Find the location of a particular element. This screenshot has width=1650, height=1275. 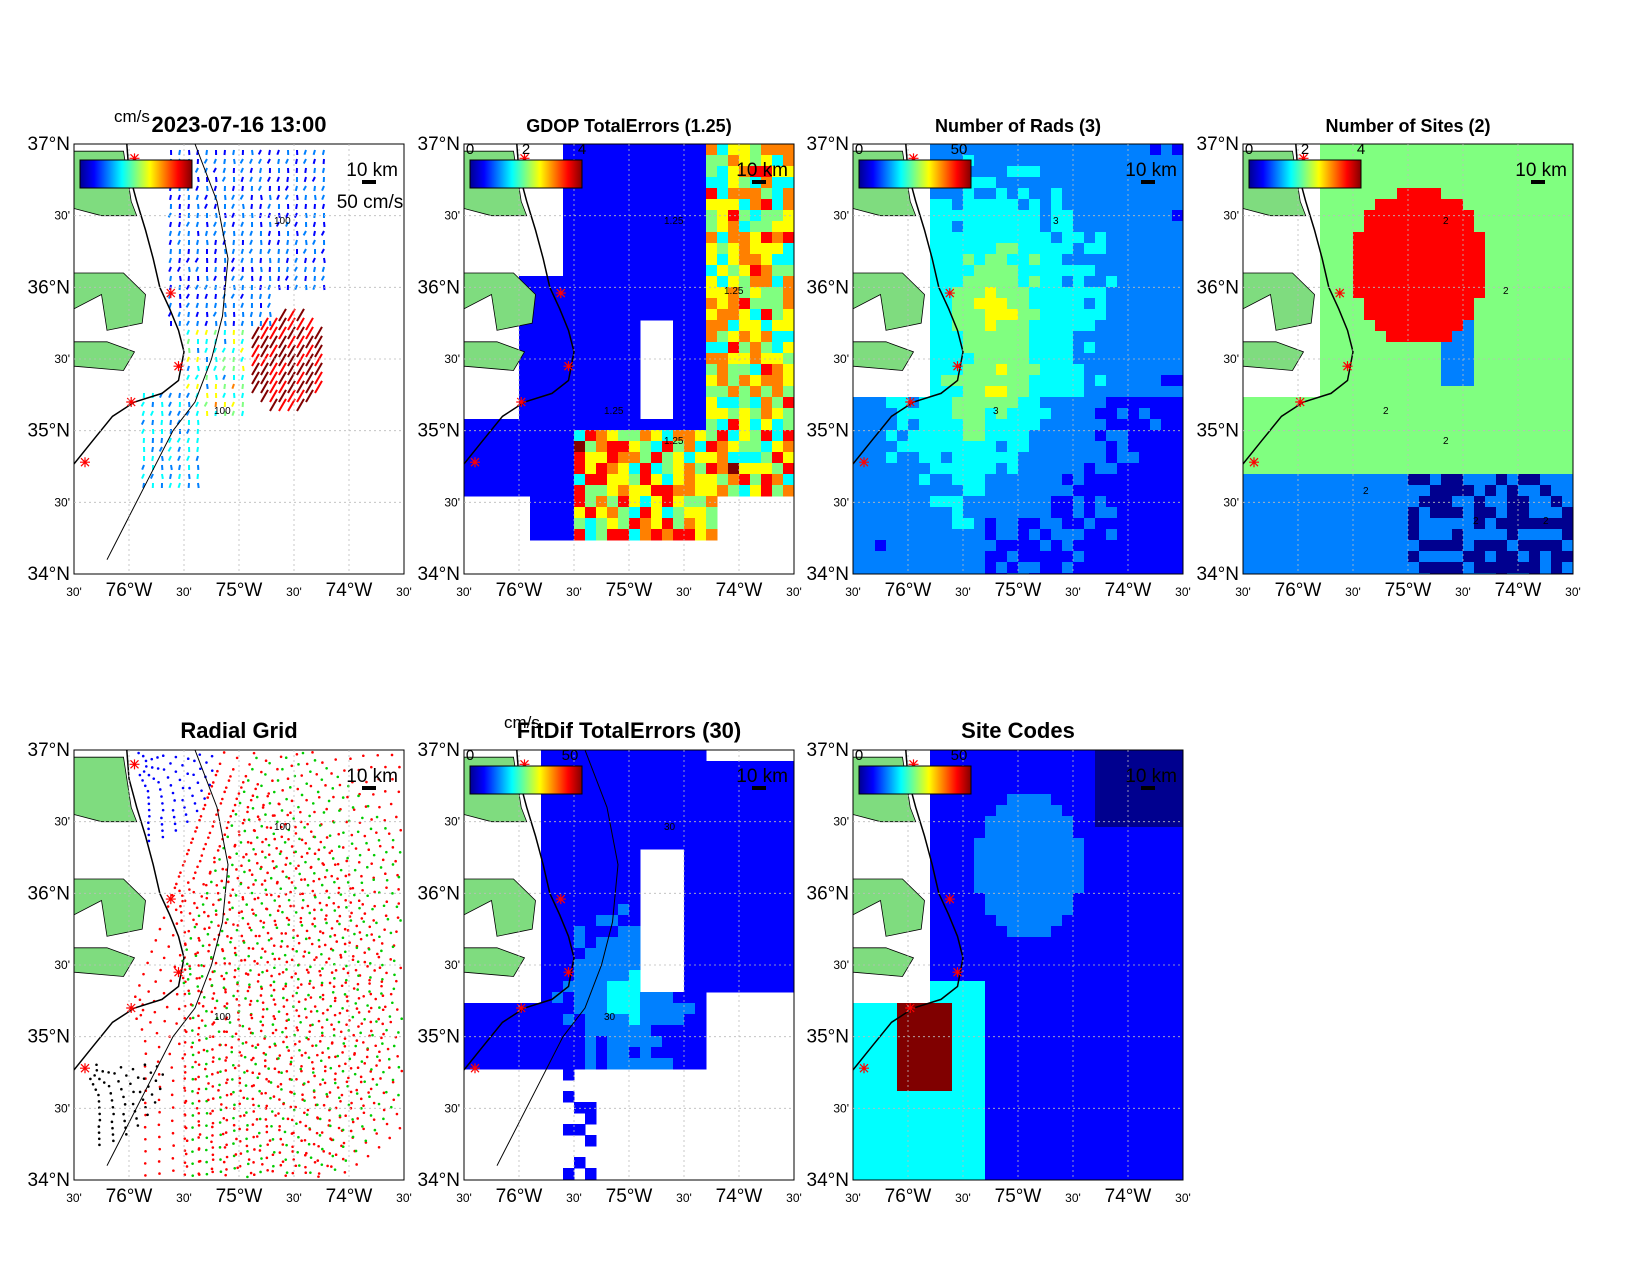

panel-title: GDOP TotalErrors (1.25) is located at coordinates (628, 126).